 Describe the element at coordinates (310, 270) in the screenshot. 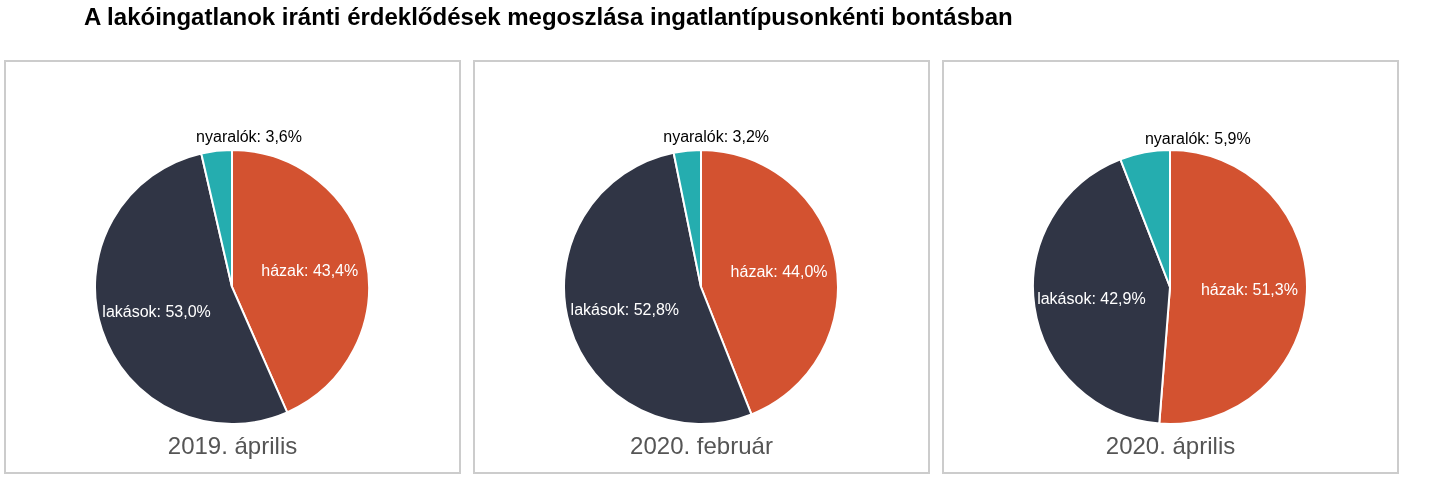

I see `slice-label: házak: 43,4%` at that location.